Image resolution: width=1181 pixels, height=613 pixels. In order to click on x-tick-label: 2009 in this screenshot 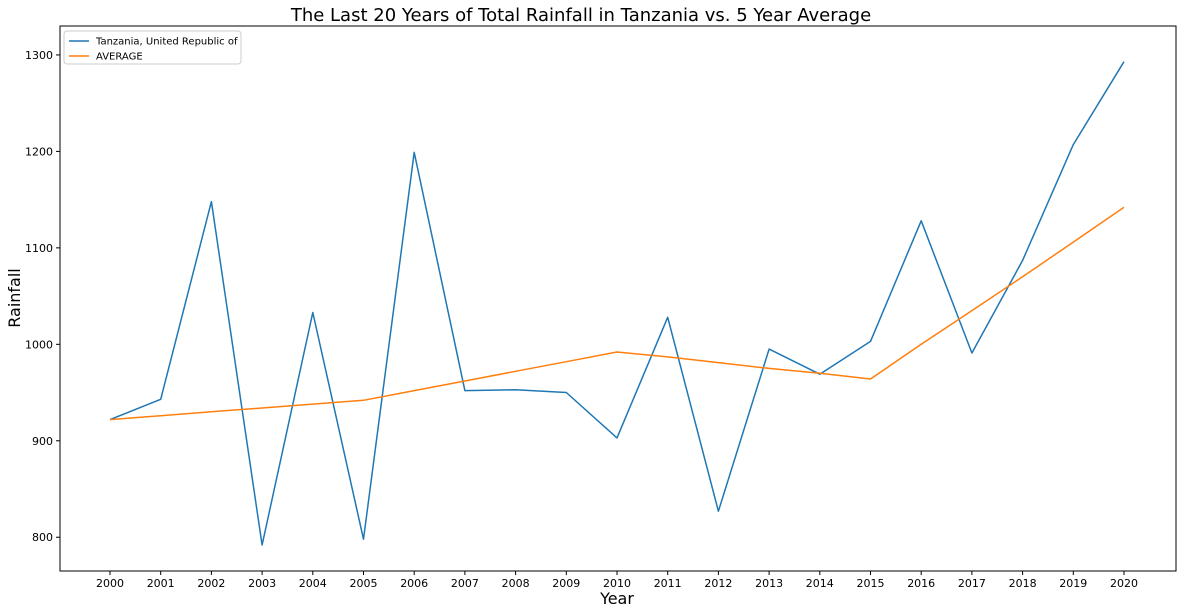, I will do `click(566, 583)`.